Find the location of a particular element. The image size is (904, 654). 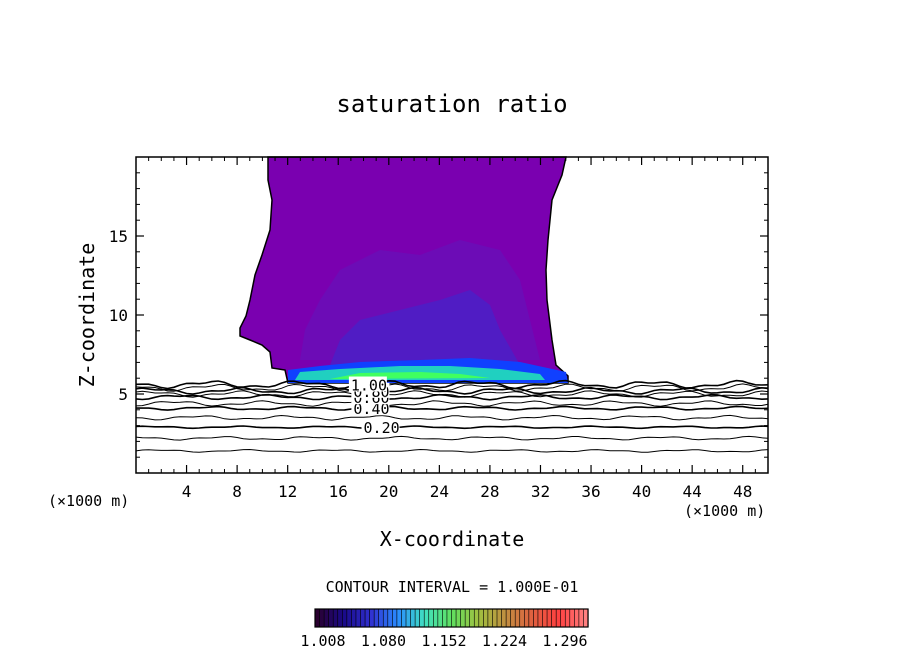

colorbar-tick-label: 1.080 is located at coordinates (383, 641).